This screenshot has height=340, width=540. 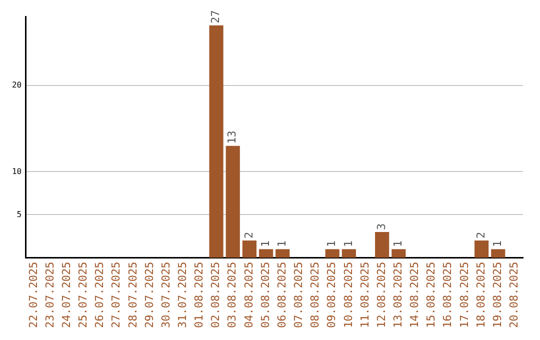 I want to click on x-tick-label: 02.08.2025, so click(x=215, y=295).